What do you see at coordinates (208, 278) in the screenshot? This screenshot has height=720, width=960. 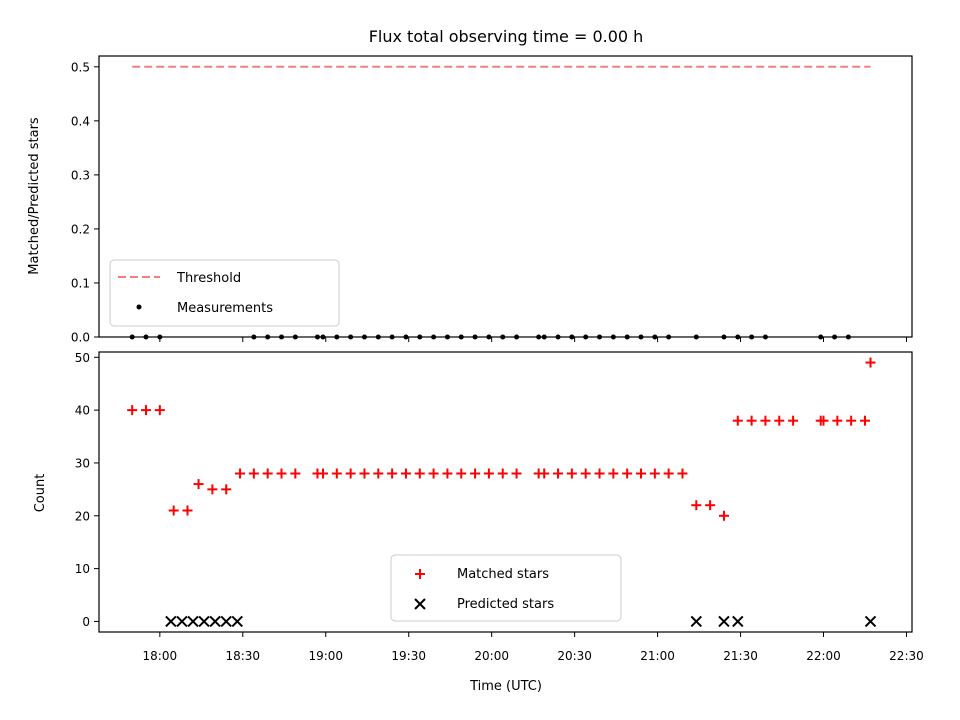 I see `legend-threshold-label: Threshold` at bounding box center [208, 278].